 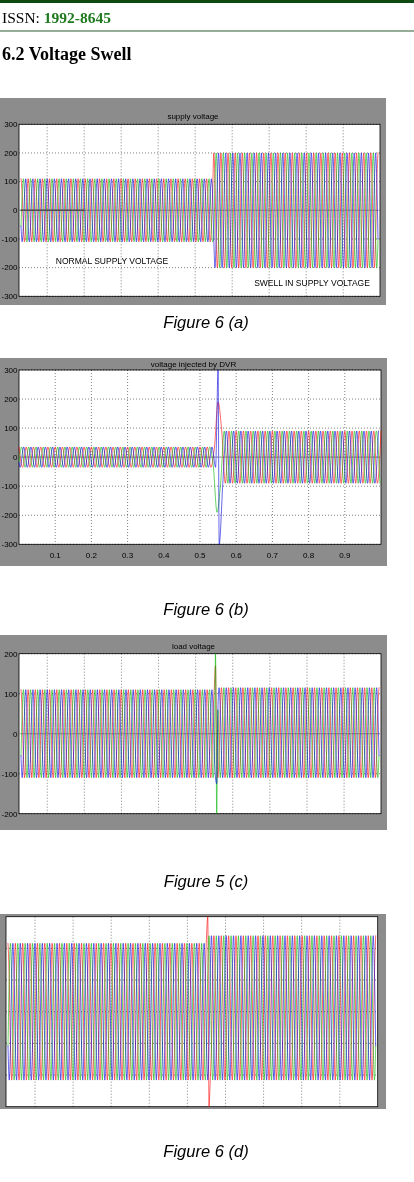 I want to click on chart-title: voltage injected by DVR, so click(x=193, y=364).